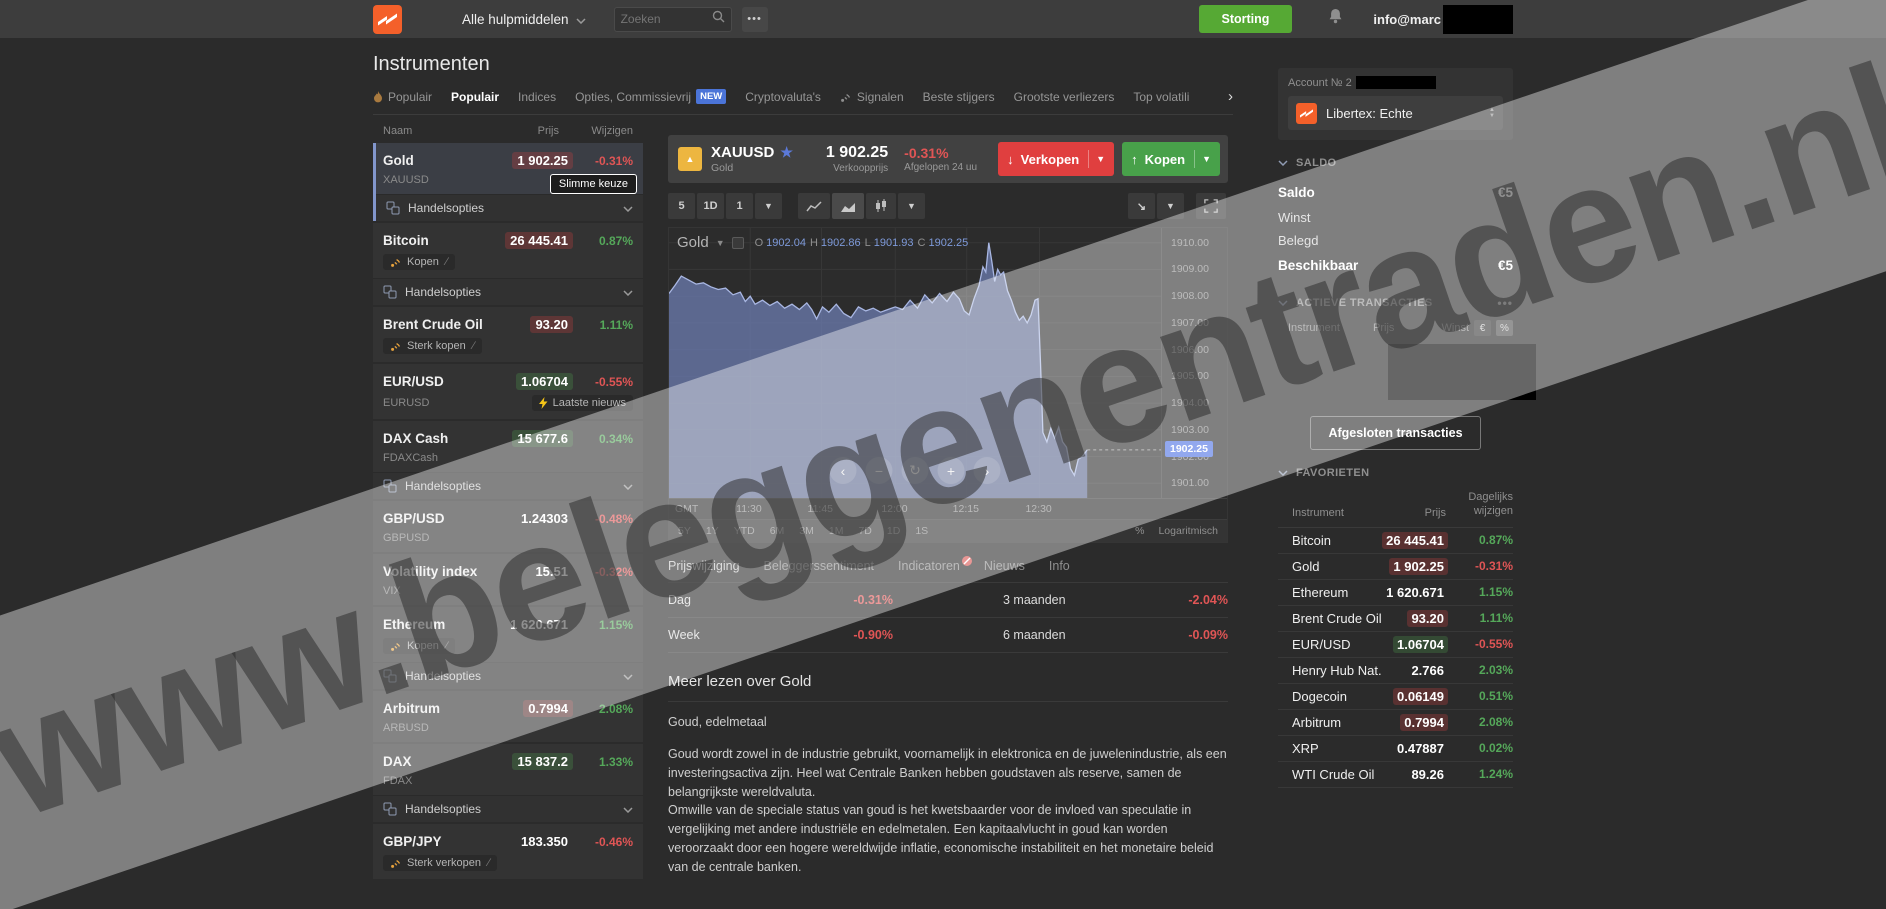 Image resolution: width=1886 pixels, height=909 pixels. What do you see at coordinates (613, 381) in the screenshot?
I see `instrument-change: -0.55%` at bounding box center [613, 381].